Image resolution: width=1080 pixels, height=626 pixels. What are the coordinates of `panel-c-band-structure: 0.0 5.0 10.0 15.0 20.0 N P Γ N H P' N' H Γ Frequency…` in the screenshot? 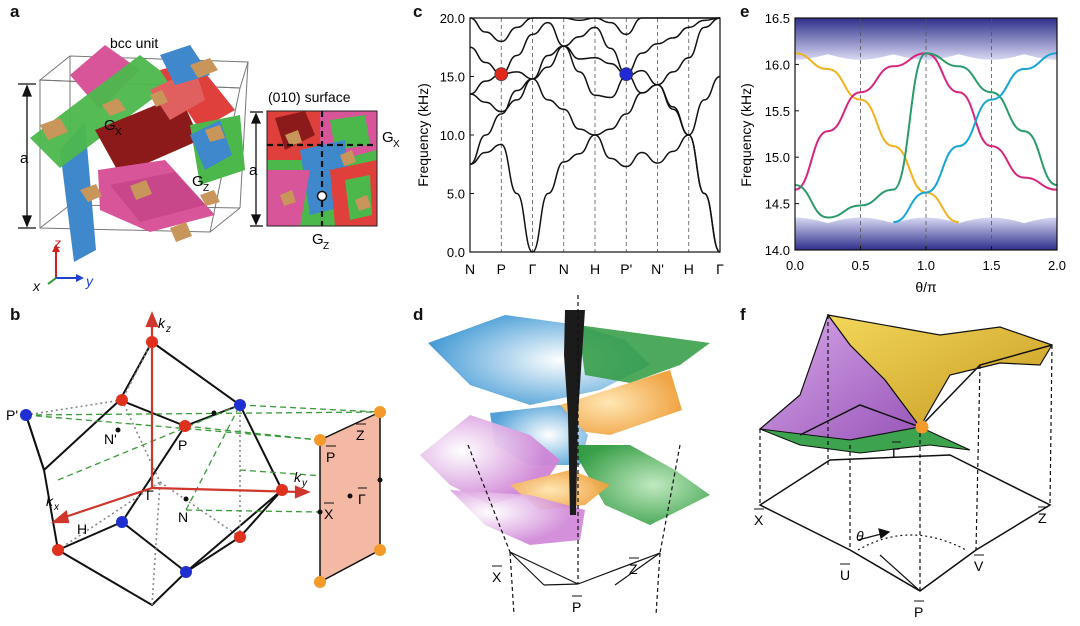 It's located at (569, 144).